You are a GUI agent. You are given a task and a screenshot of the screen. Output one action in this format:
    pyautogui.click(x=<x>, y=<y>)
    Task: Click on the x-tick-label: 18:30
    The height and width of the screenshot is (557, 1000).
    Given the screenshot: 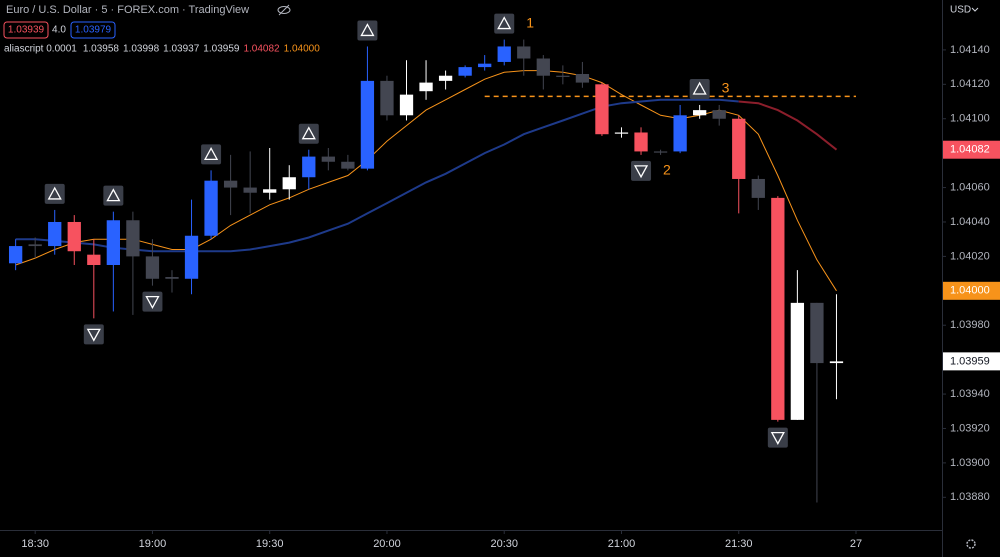 What is the action you would take?
    pyautogui.click(x=35, y=544)
    